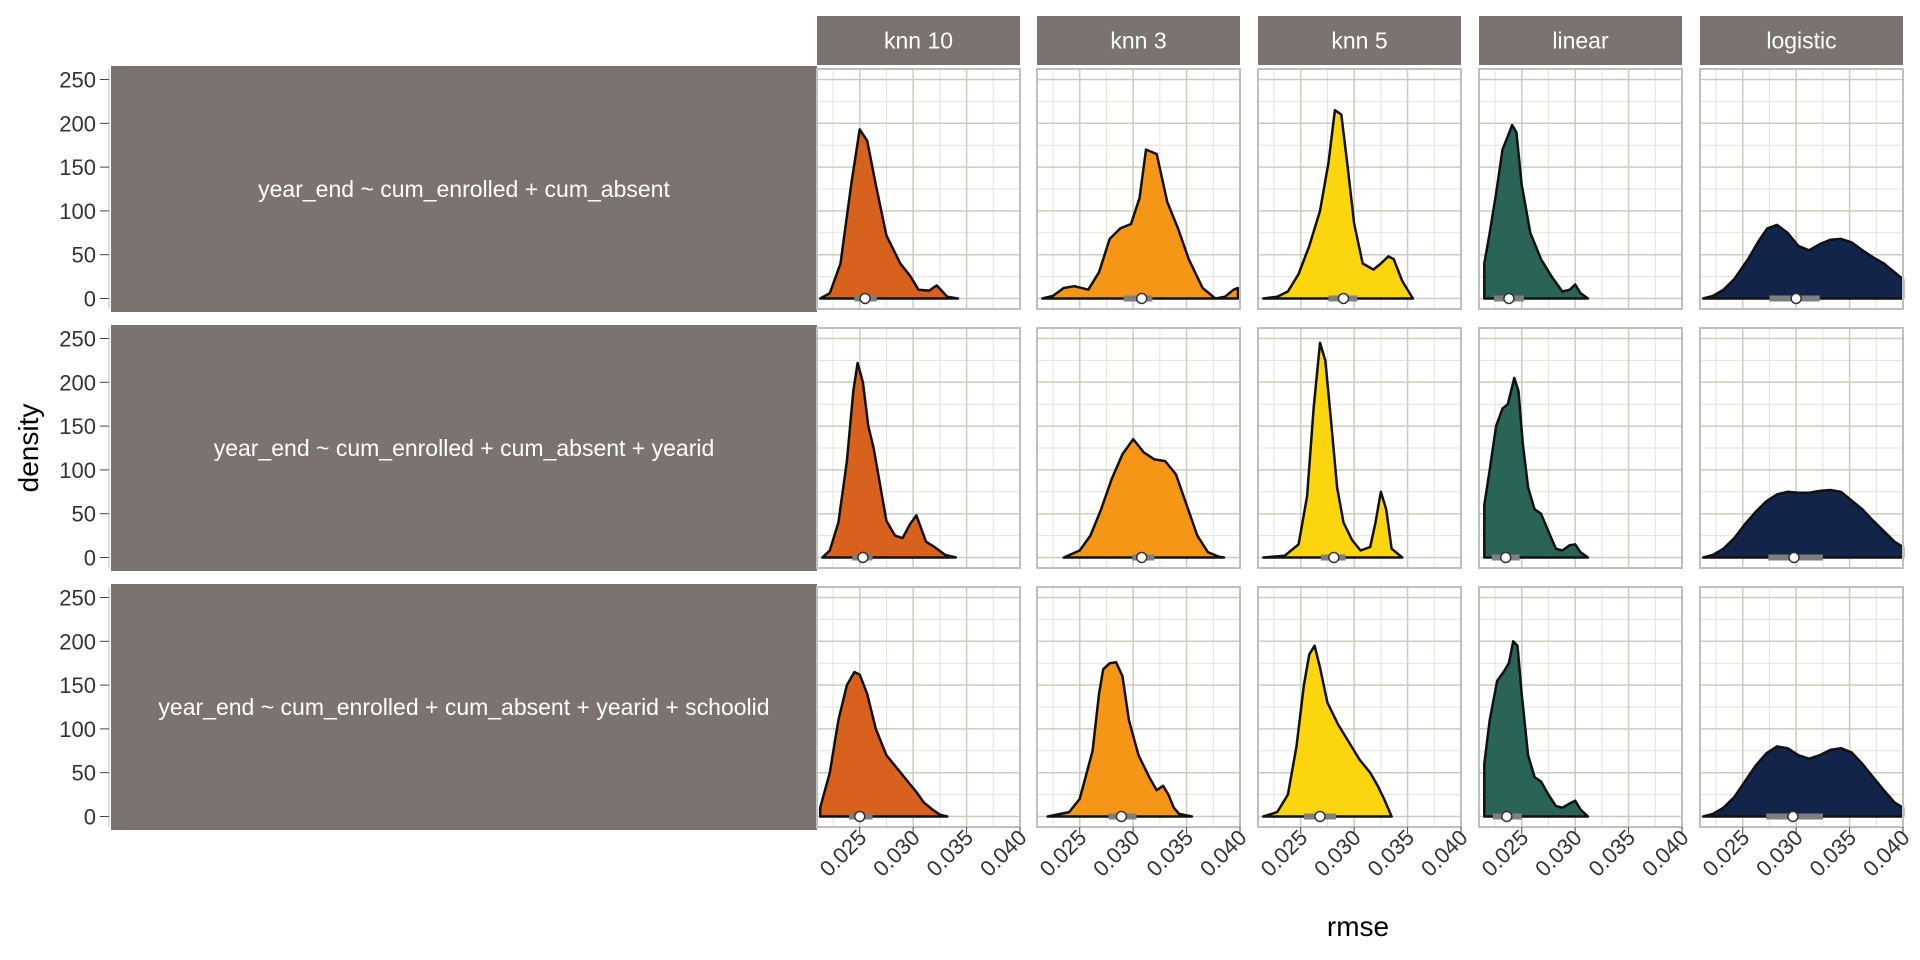 The image size is (1920, 960). I want to click on column-strip-label: knn 5, so click(1359, 41).